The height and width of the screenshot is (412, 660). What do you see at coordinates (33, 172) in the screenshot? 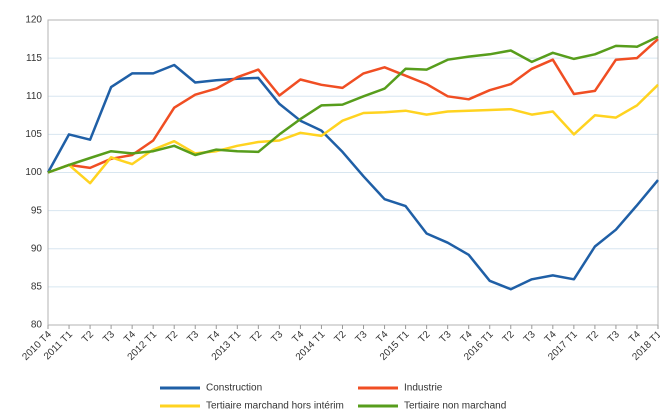
I see `y-tick-label: 100` at bounding box center [33, 172].